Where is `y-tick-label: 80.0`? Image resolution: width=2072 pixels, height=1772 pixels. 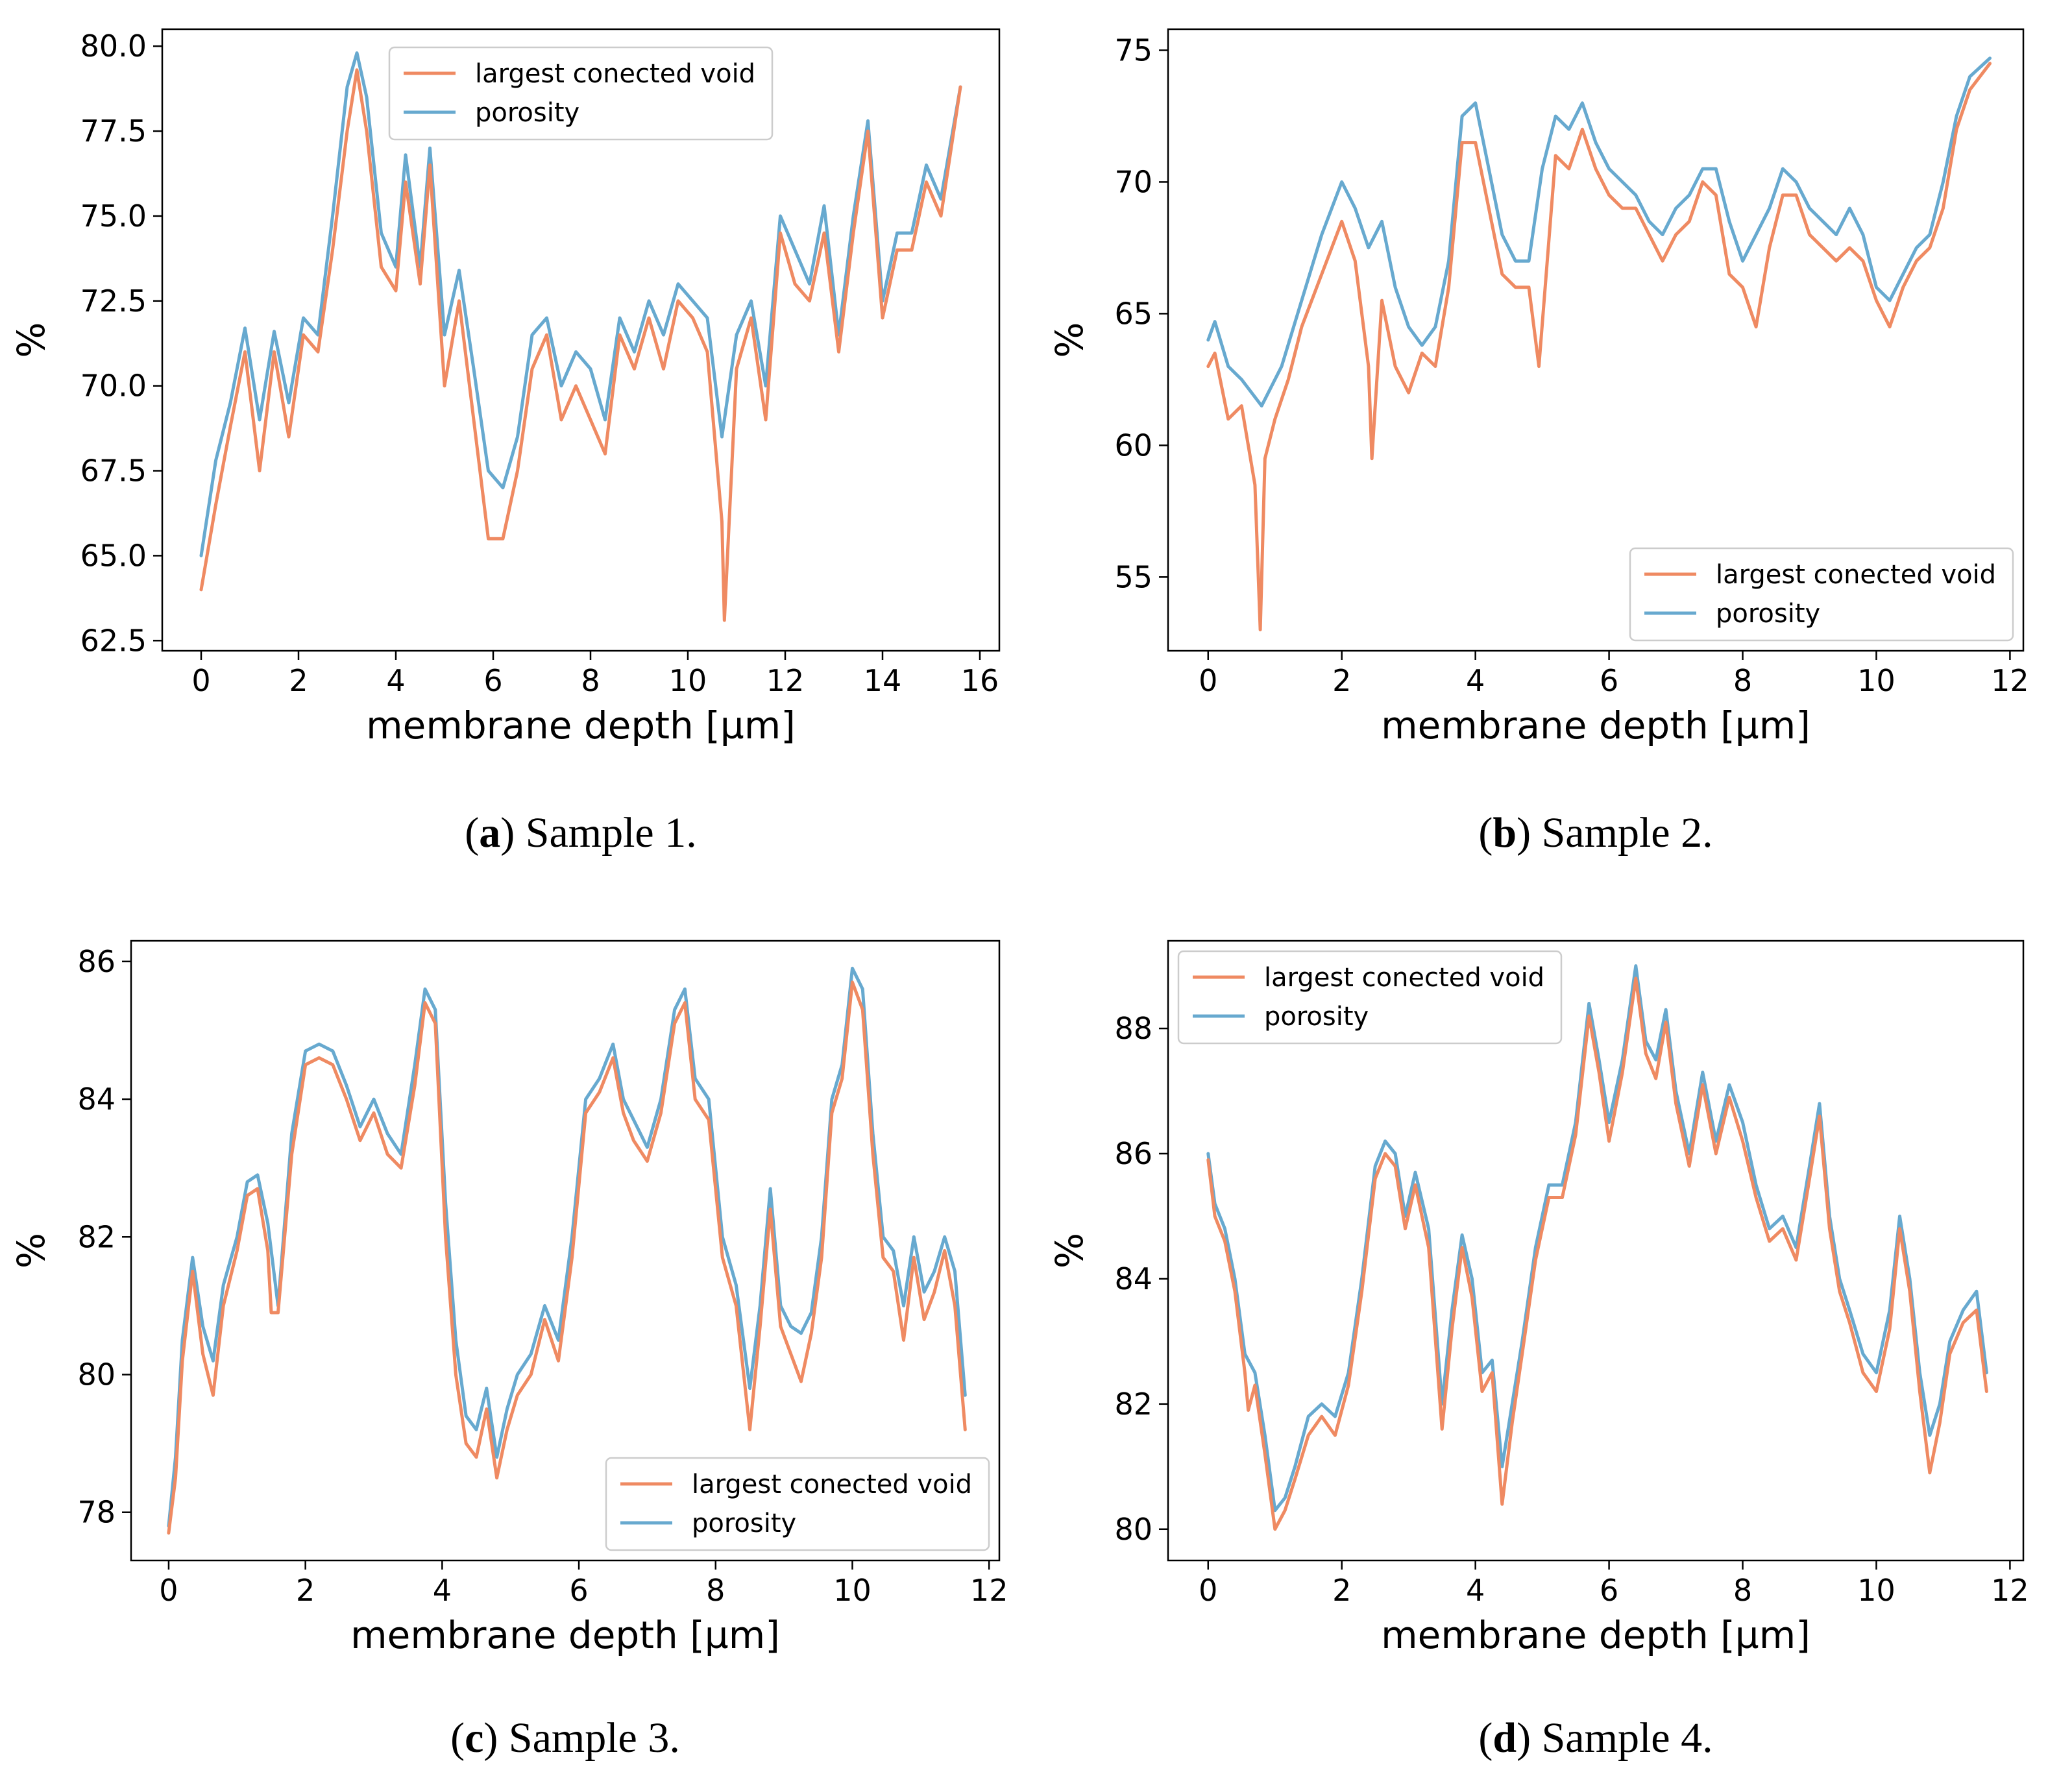
y-tick-label: 80.0 is located at coordinates (114, 46).